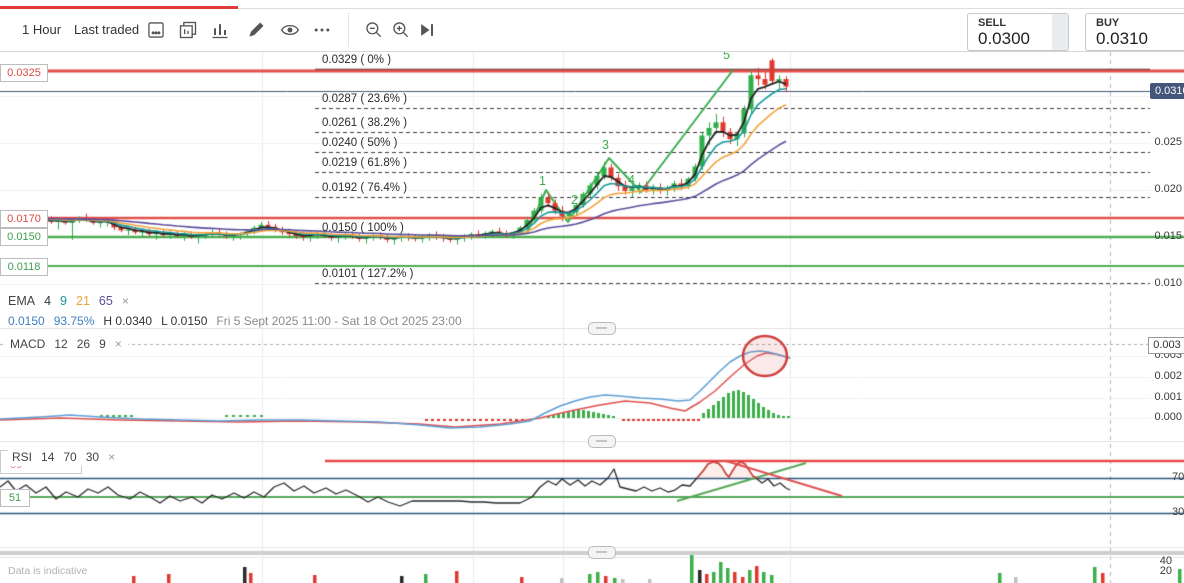 The image size is (1184, 583). What do you see at coordinates (68, 301) in the screenshot?
I see `ema-legend: EMA 4 9 21 65 ×` at bounding box center [68, 301].